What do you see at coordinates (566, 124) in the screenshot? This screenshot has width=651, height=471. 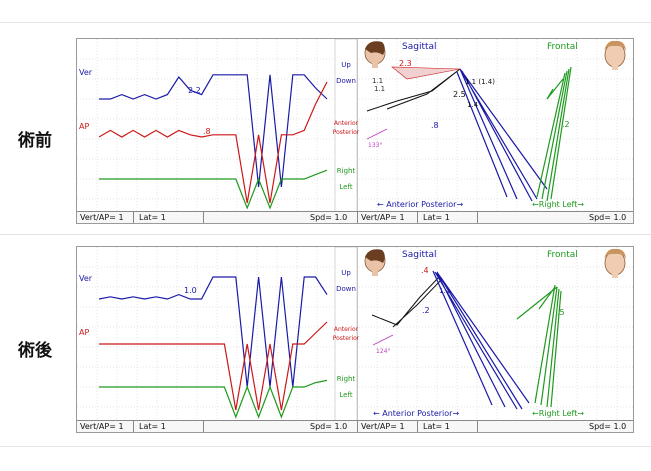 I see `frontal-value-1: .2` at bounding box center [566, 124].